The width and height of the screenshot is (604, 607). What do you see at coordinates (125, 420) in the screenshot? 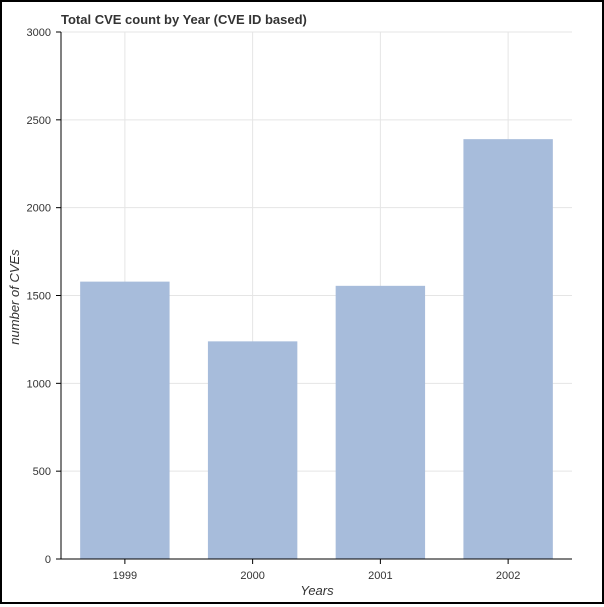
I see `bar-1999` at bounding box center [125, 420].